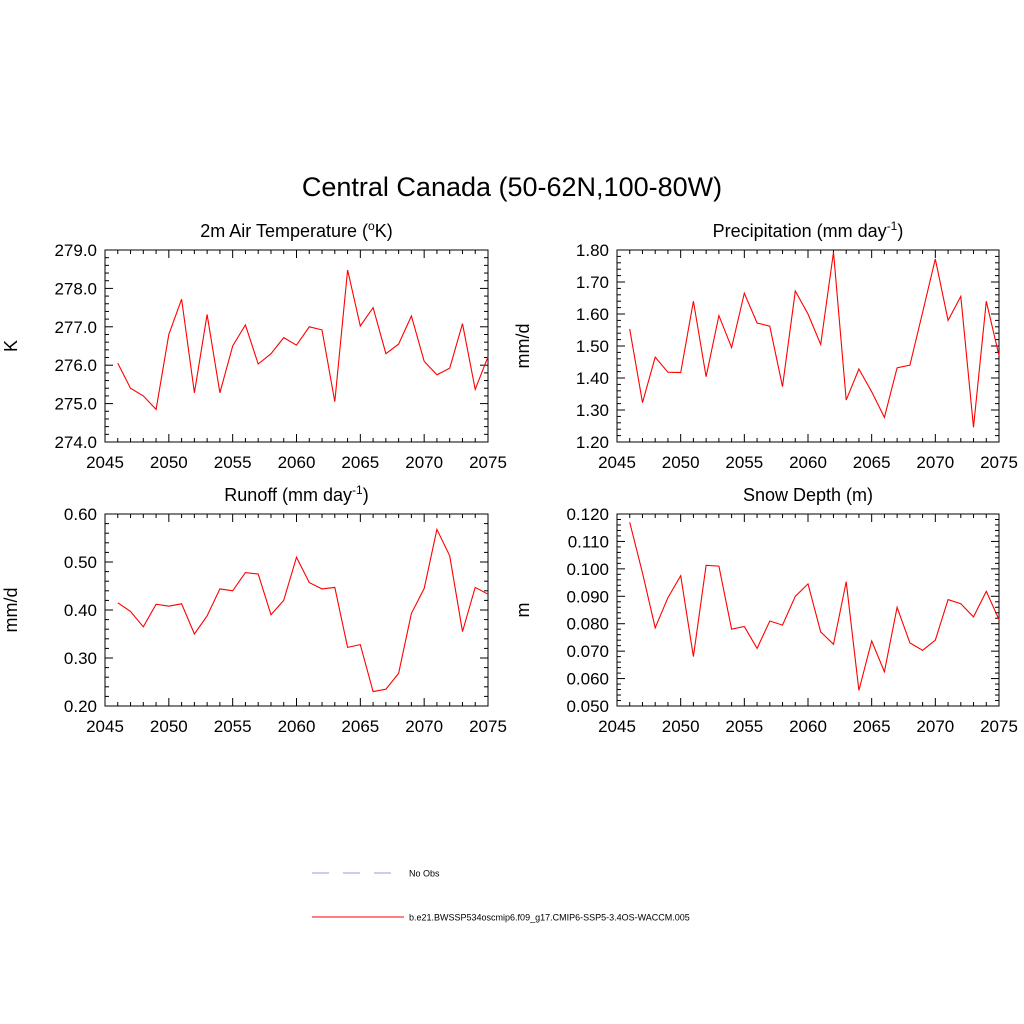  Describe the element at coordinates (384, 231) in the screenshot. I see `panel-title-end: K)` at that location.